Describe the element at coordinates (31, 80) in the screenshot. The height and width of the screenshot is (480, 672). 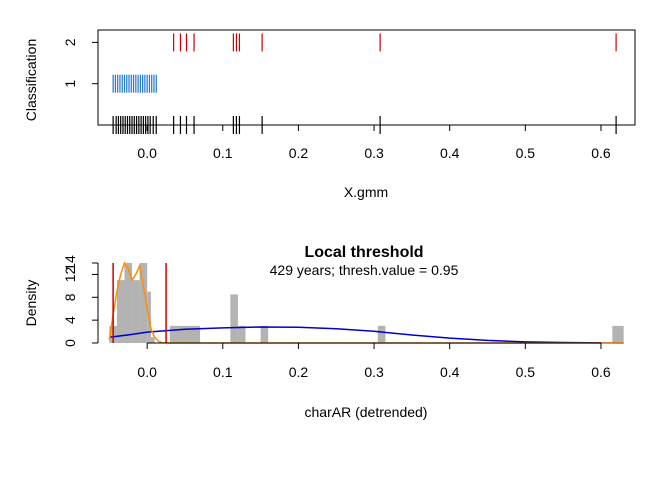
I see `classification-y-label: Classification` at that location.